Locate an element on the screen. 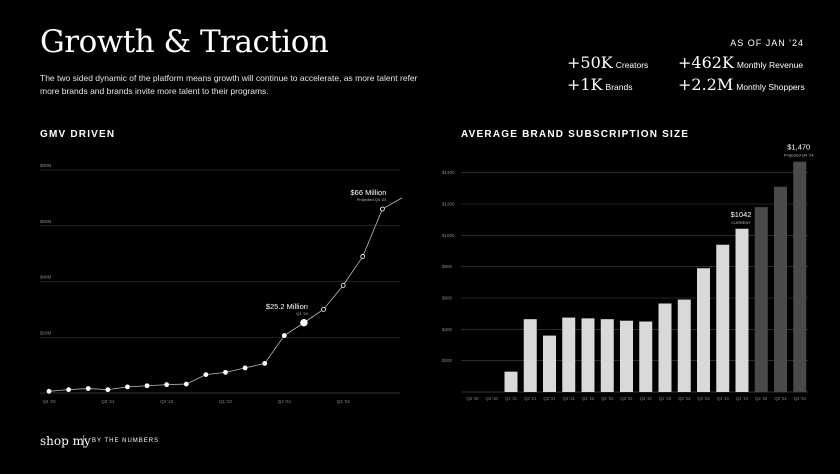  stat-brands-value: +1K is located at coordinates (585, 84).